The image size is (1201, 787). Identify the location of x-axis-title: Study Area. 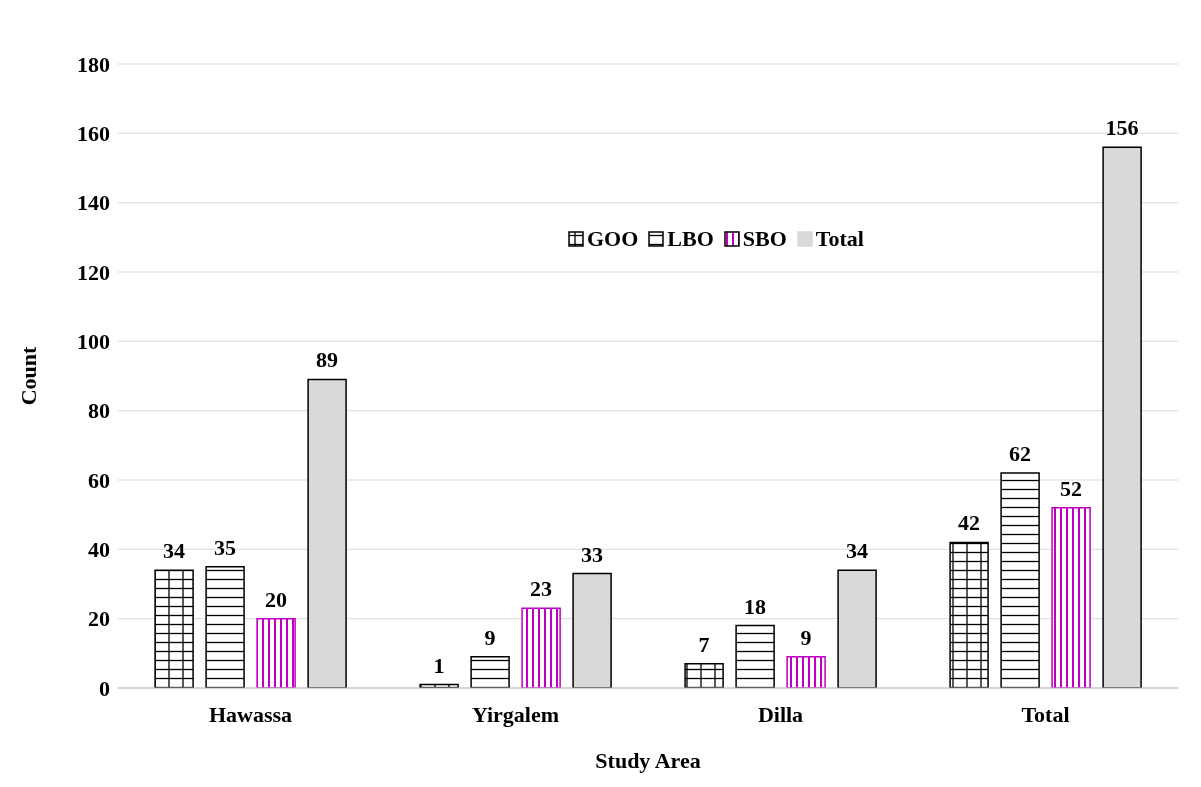
(648, 760).